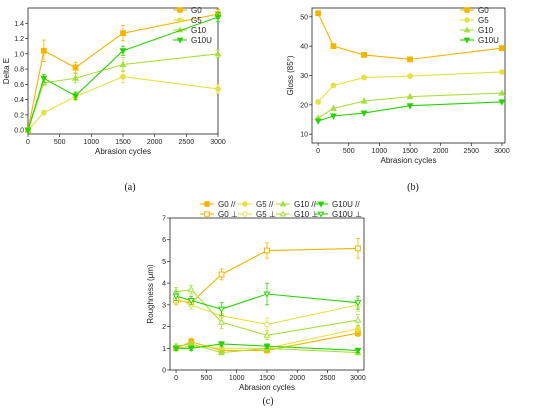  Describe the element at coordinates (346, 204) in the screenshot. I see `legend-label: G10U //` at that location.